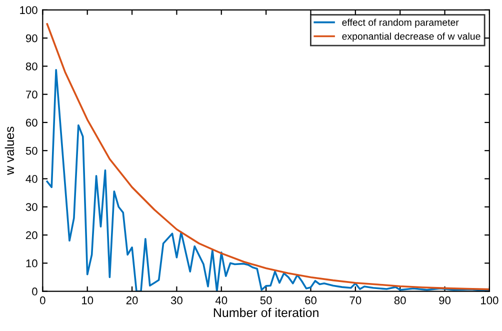 Image resolution: width=502 pixels, height=331 pixels. Describe the element at coordinates (400, 23) in the screenshot. I see `legend-label: effect of random parameter` at that location.